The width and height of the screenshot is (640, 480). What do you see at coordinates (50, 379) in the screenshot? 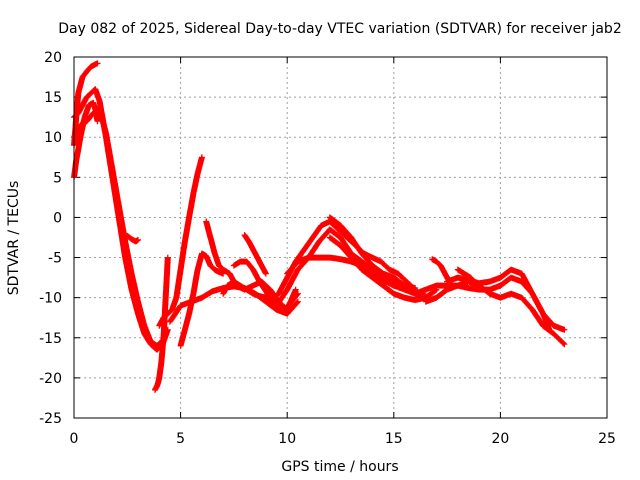
I see `y-tick-label: -20` at bounding box center [50, 379].